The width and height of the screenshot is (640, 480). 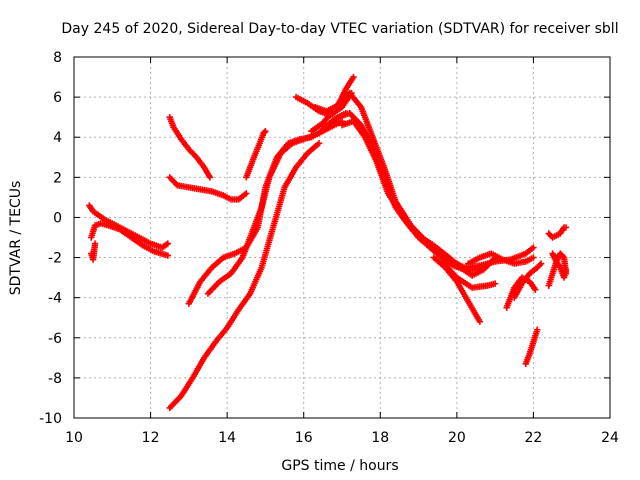 I want to click on y-tick-label: -2, so click(x=55, y=259).